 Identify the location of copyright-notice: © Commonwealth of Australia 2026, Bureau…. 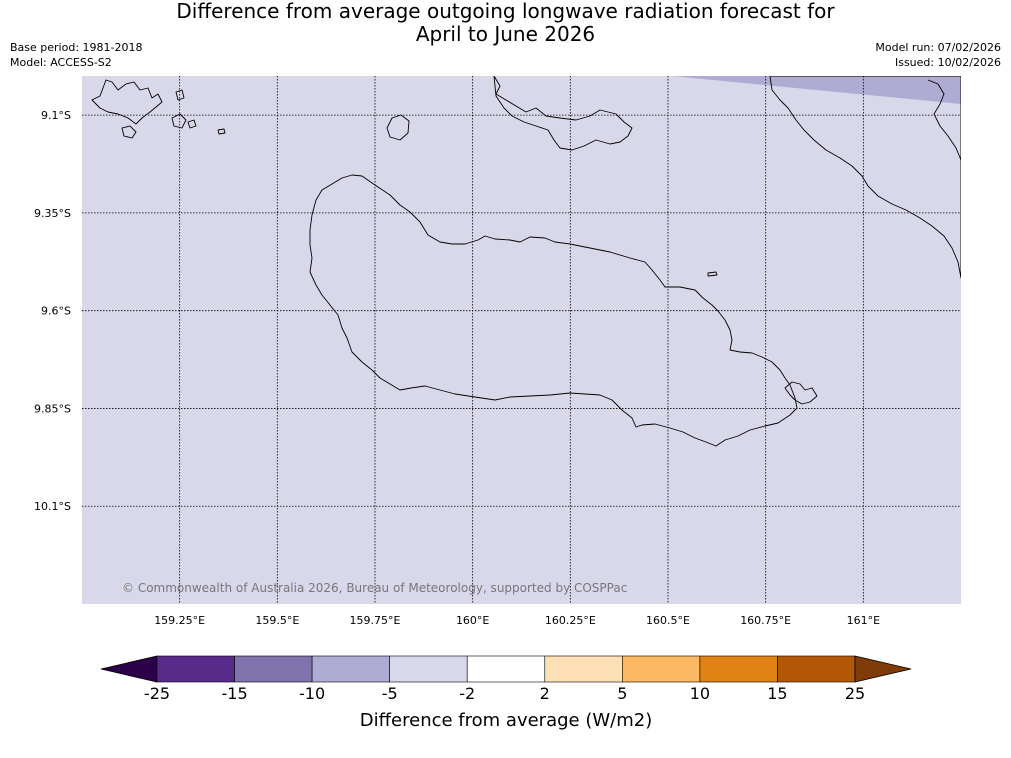
(374, 588).